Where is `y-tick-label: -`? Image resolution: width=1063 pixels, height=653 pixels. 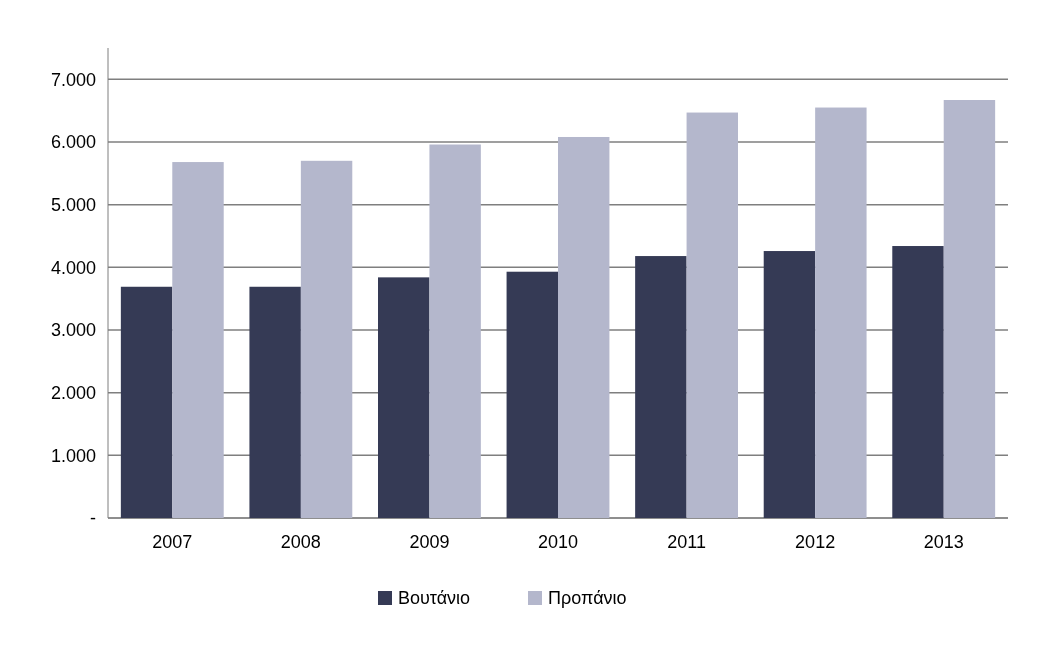
y-tick-label: - is located at coordinates (93, 518).